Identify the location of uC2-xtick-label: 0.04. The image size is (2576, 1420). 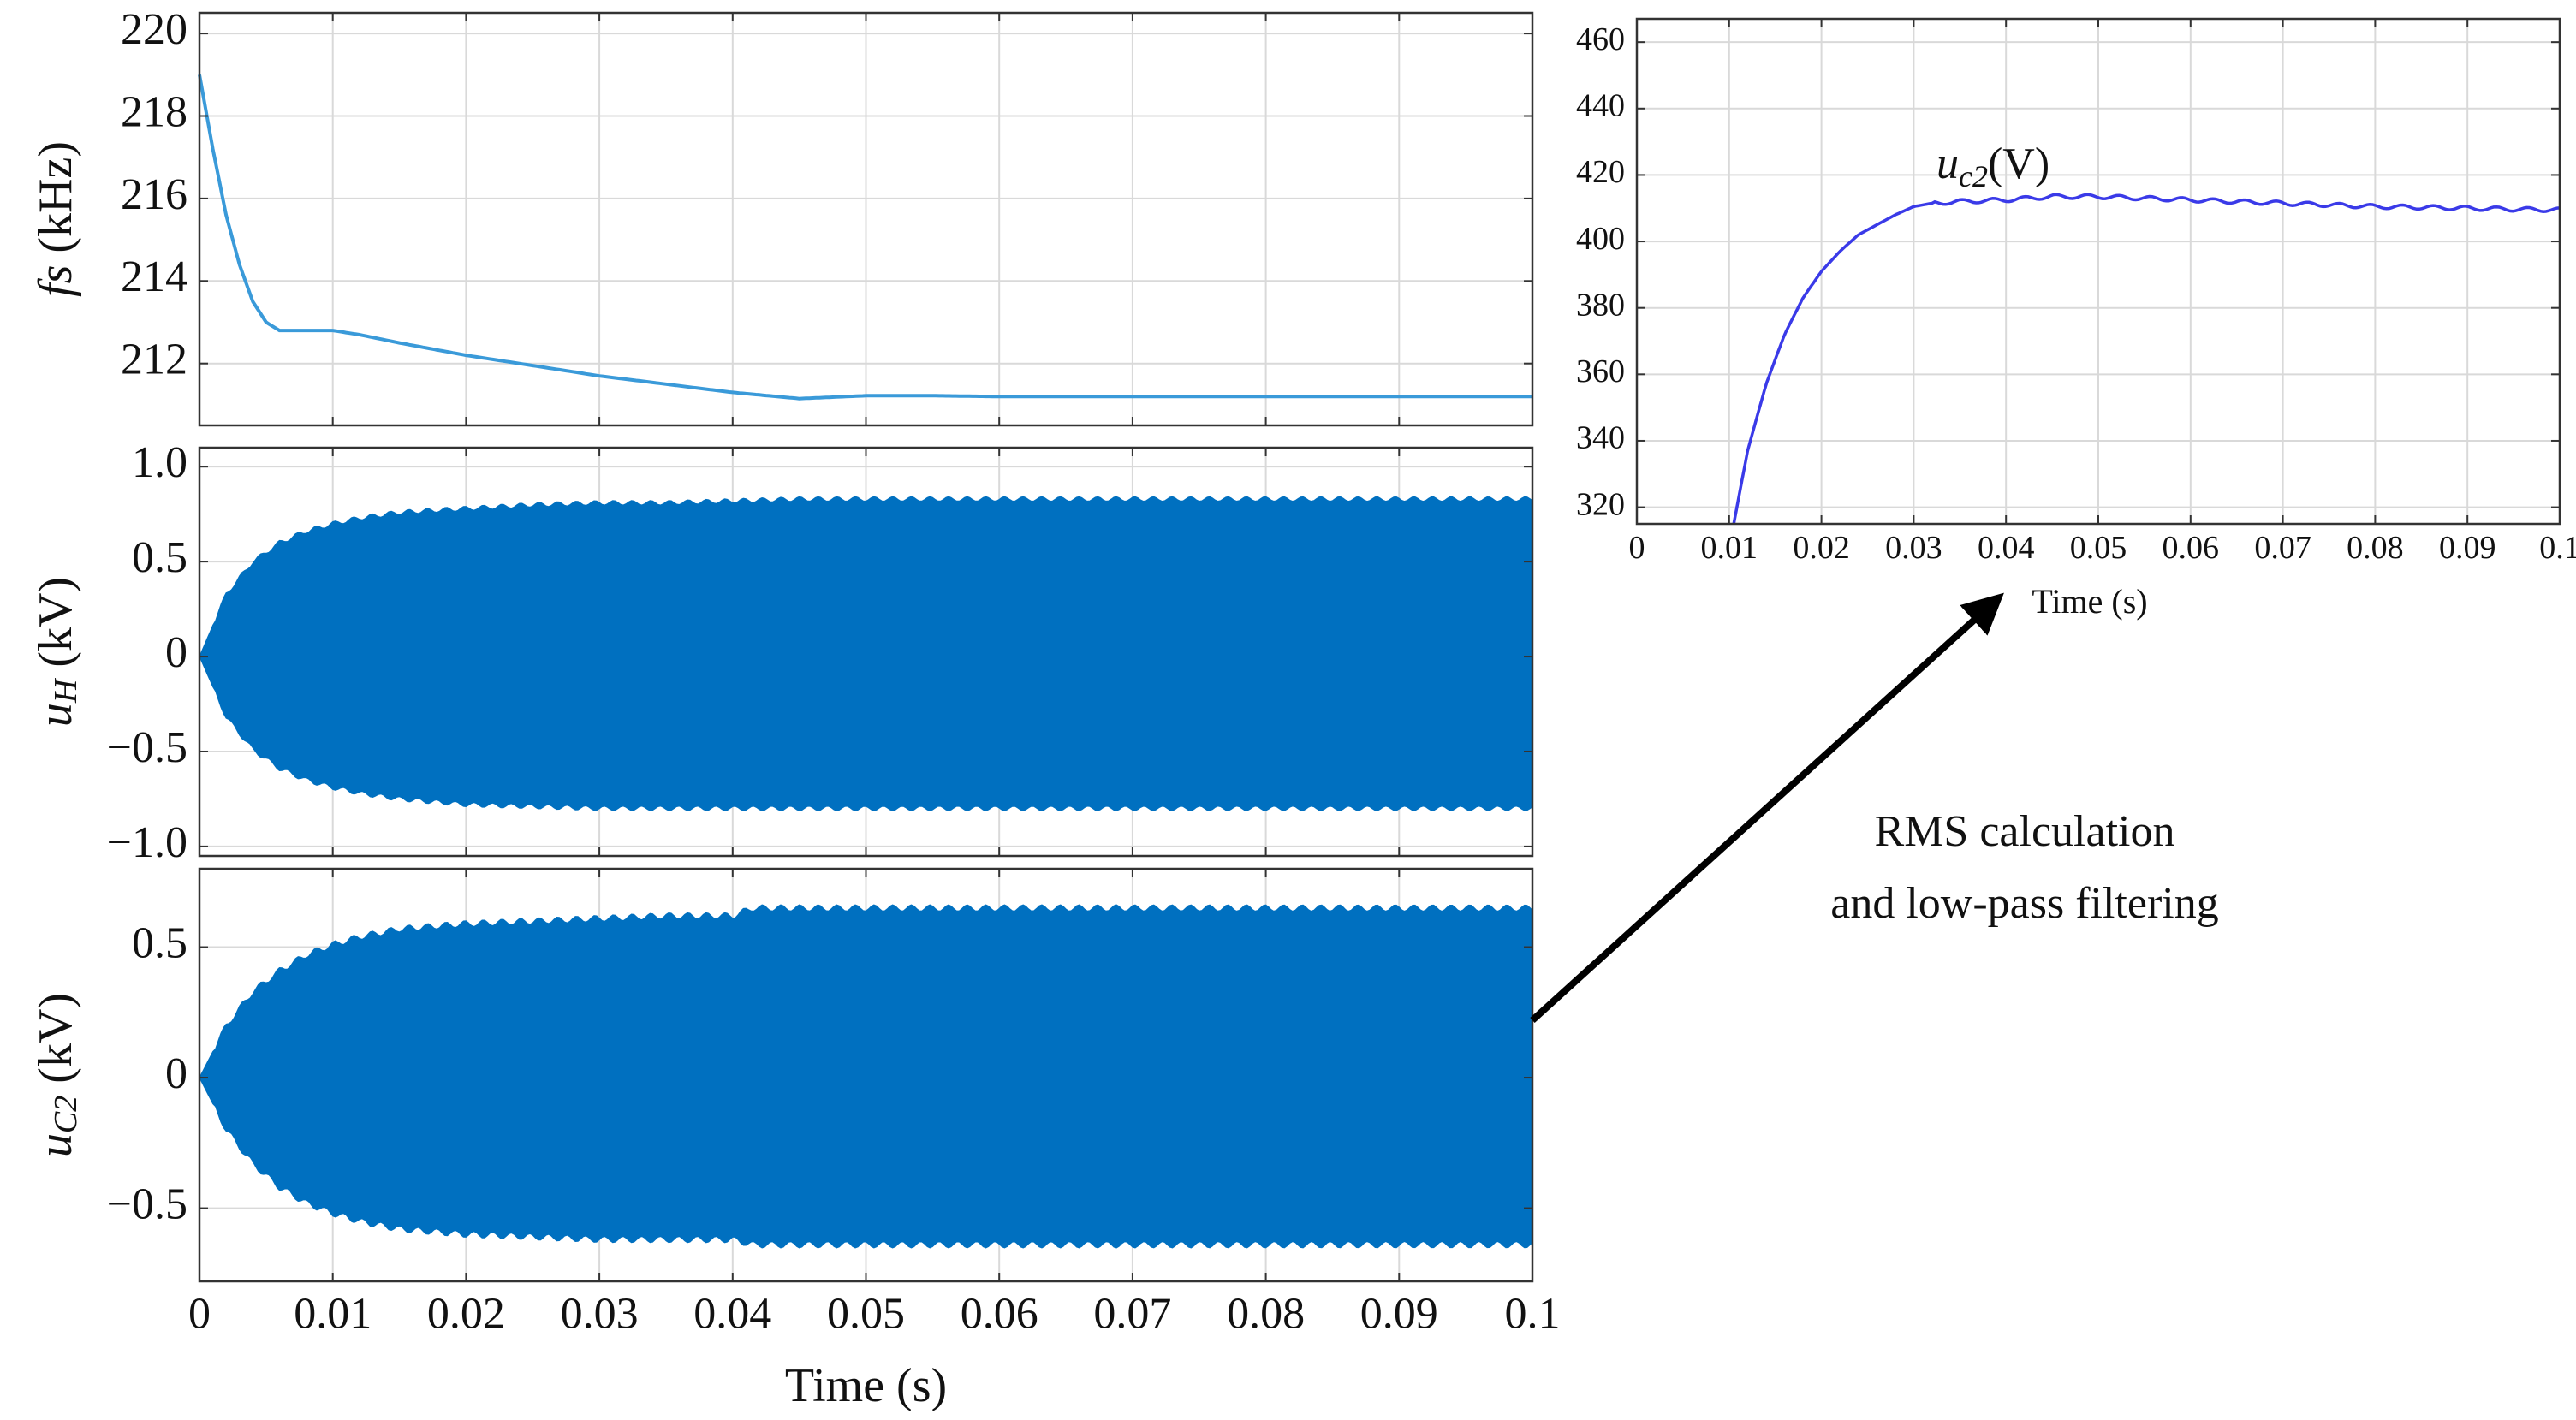
(732, 1314).